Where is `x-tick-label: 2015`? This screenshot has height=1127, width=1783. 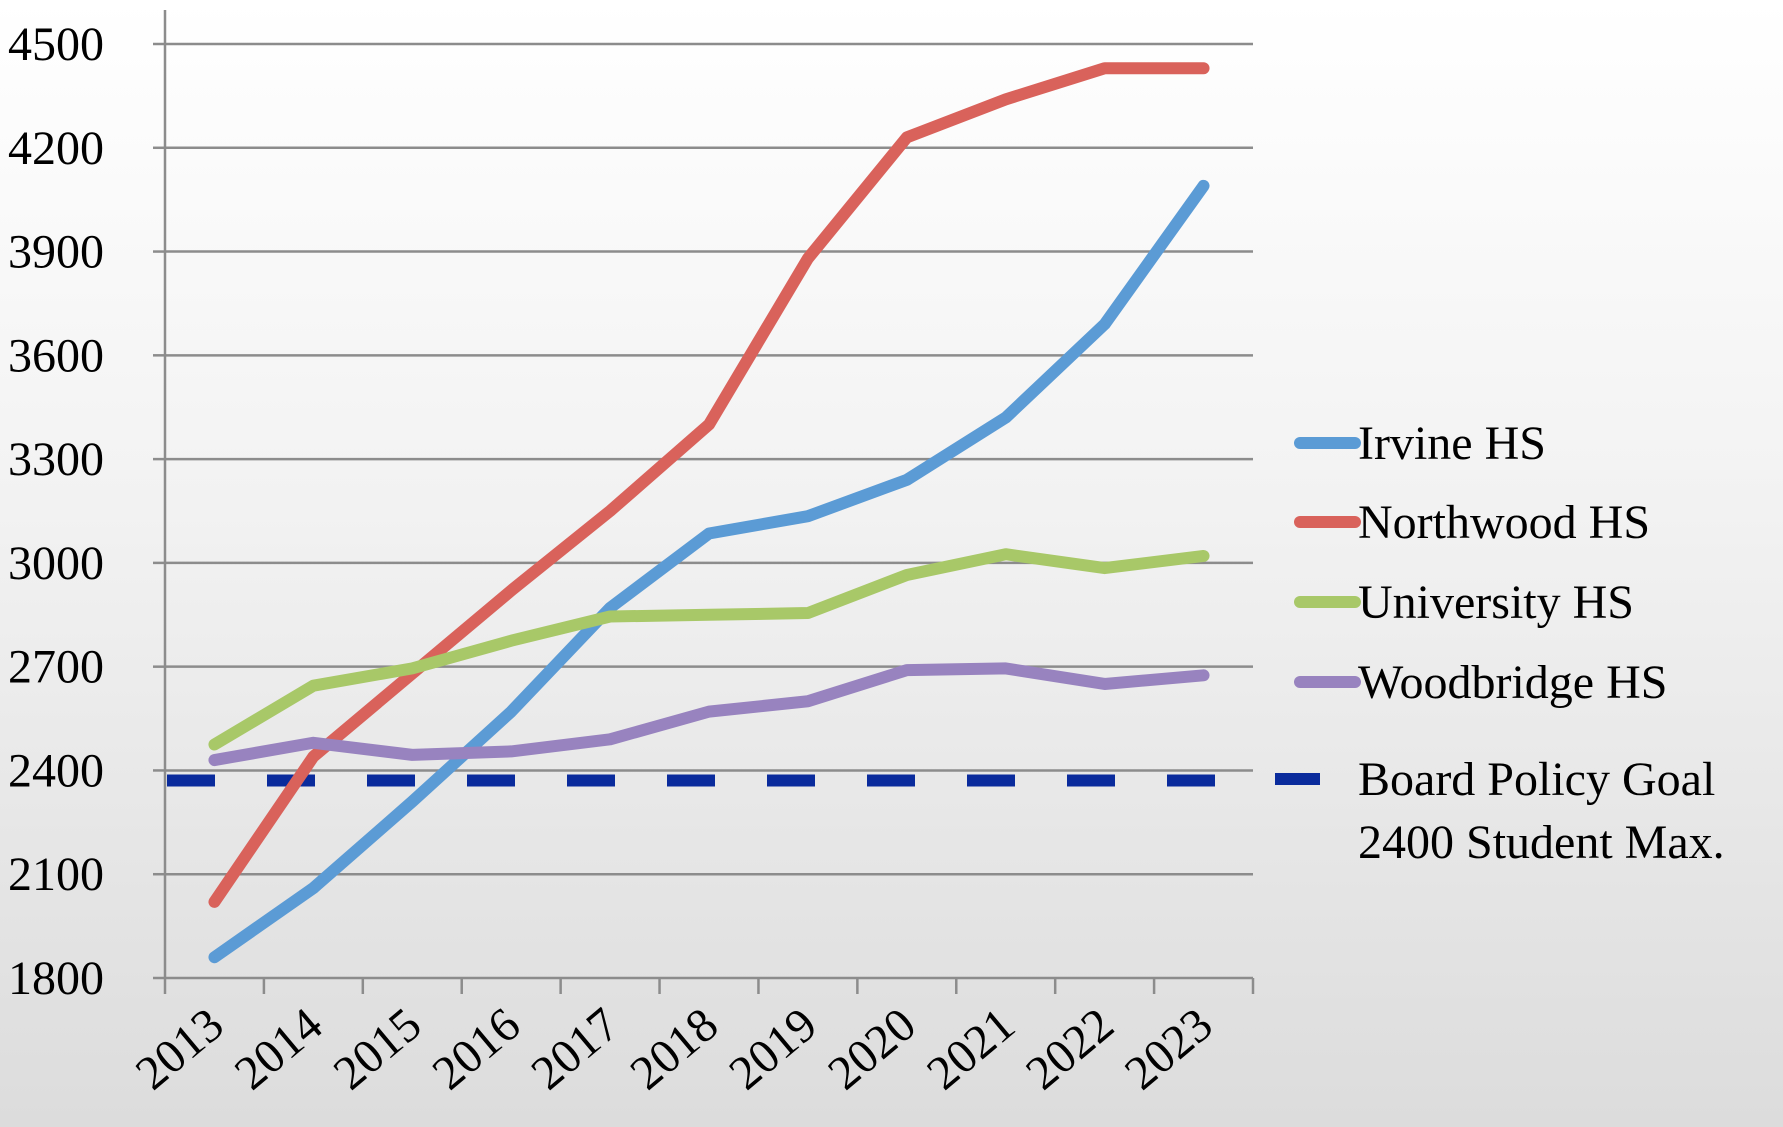
x-tick-label: 2015 is located at coordinates (378, 1049).